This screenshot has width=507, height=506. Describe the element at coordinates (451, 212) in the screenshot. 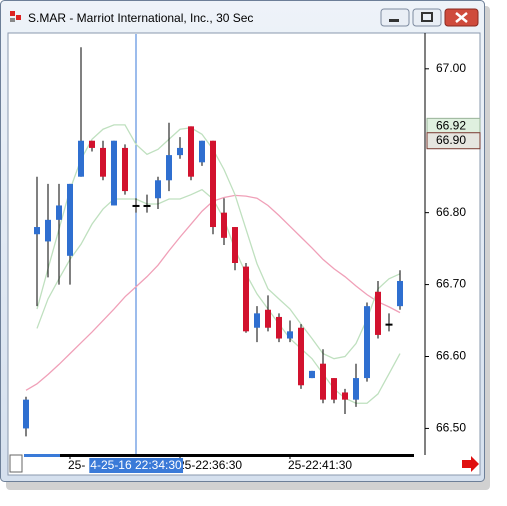

I see `y-tick-label: 66.80` at that location.